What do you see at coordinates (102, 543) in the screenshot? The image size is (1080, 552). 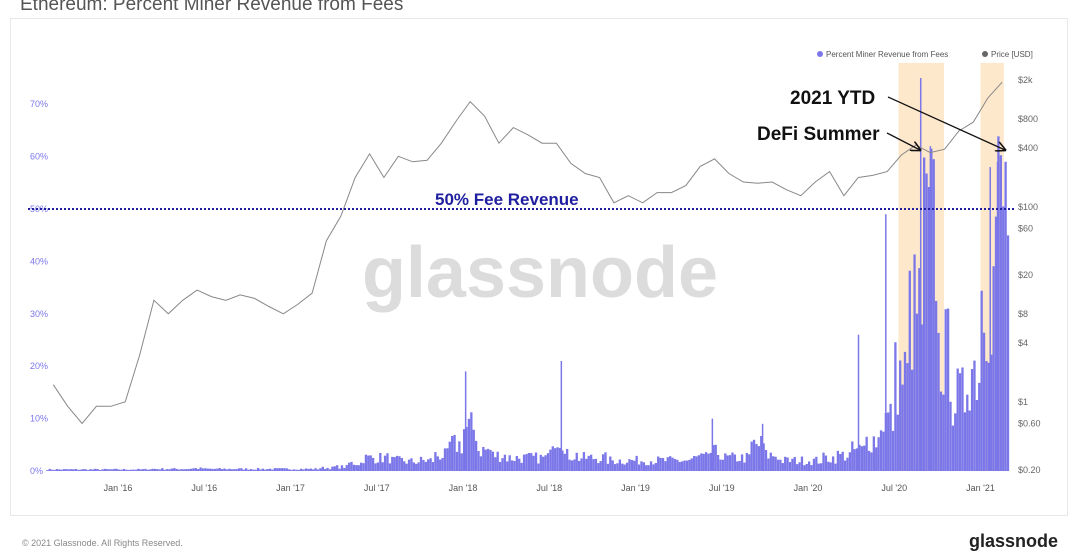 I see `copyright: © 2021 Glassnode. All Rights Reserved.` at bounding box center [102, 543].